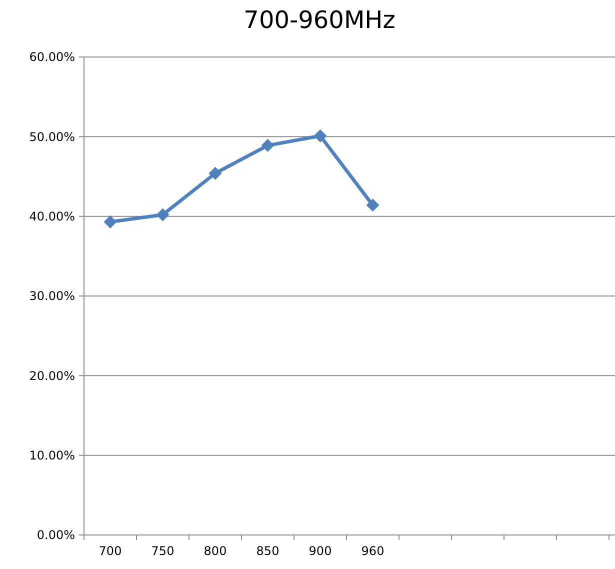 This screenshot has height=569, width=615. Describe the element at coordinates (52, 296) in the screenshot. I see `y-tick-label: 30.00%` at that location.